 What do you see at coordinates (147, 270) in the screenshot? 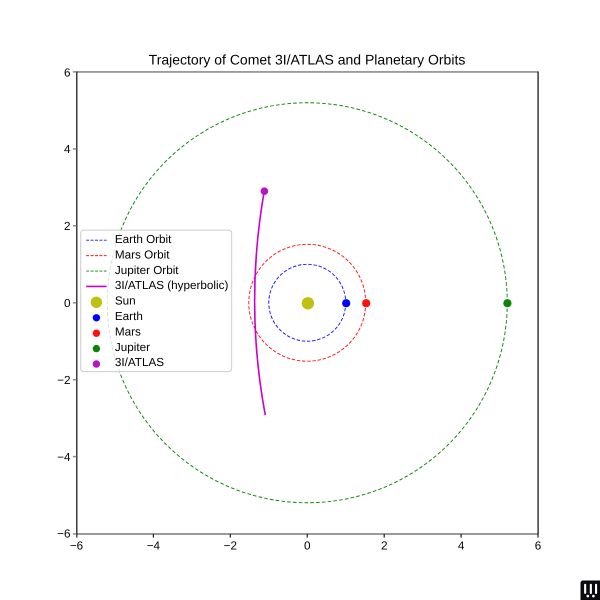
I see `svg-text: Jupiter Orbit` at bounding box center [147, 270].